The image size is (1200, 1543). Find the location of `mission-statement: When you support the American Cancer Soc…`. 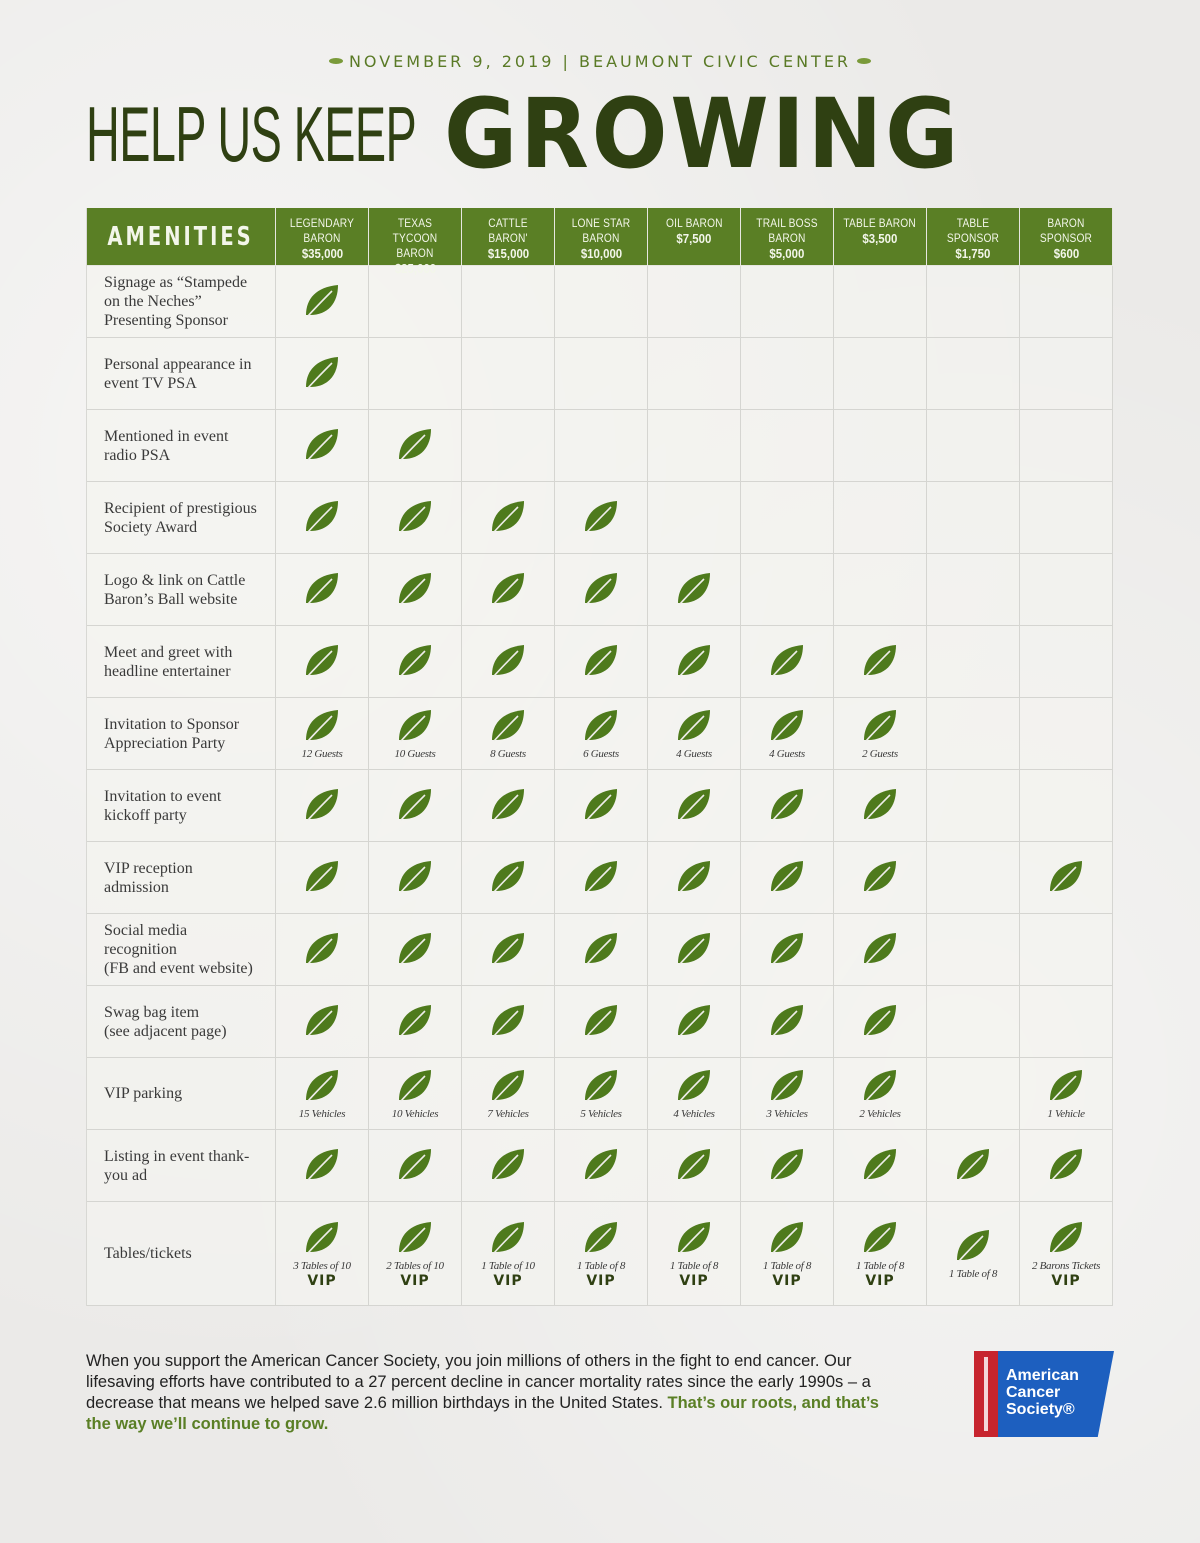

mission-statement: When you support the American Cancer Soc… is located at coordinates (491, 1393).